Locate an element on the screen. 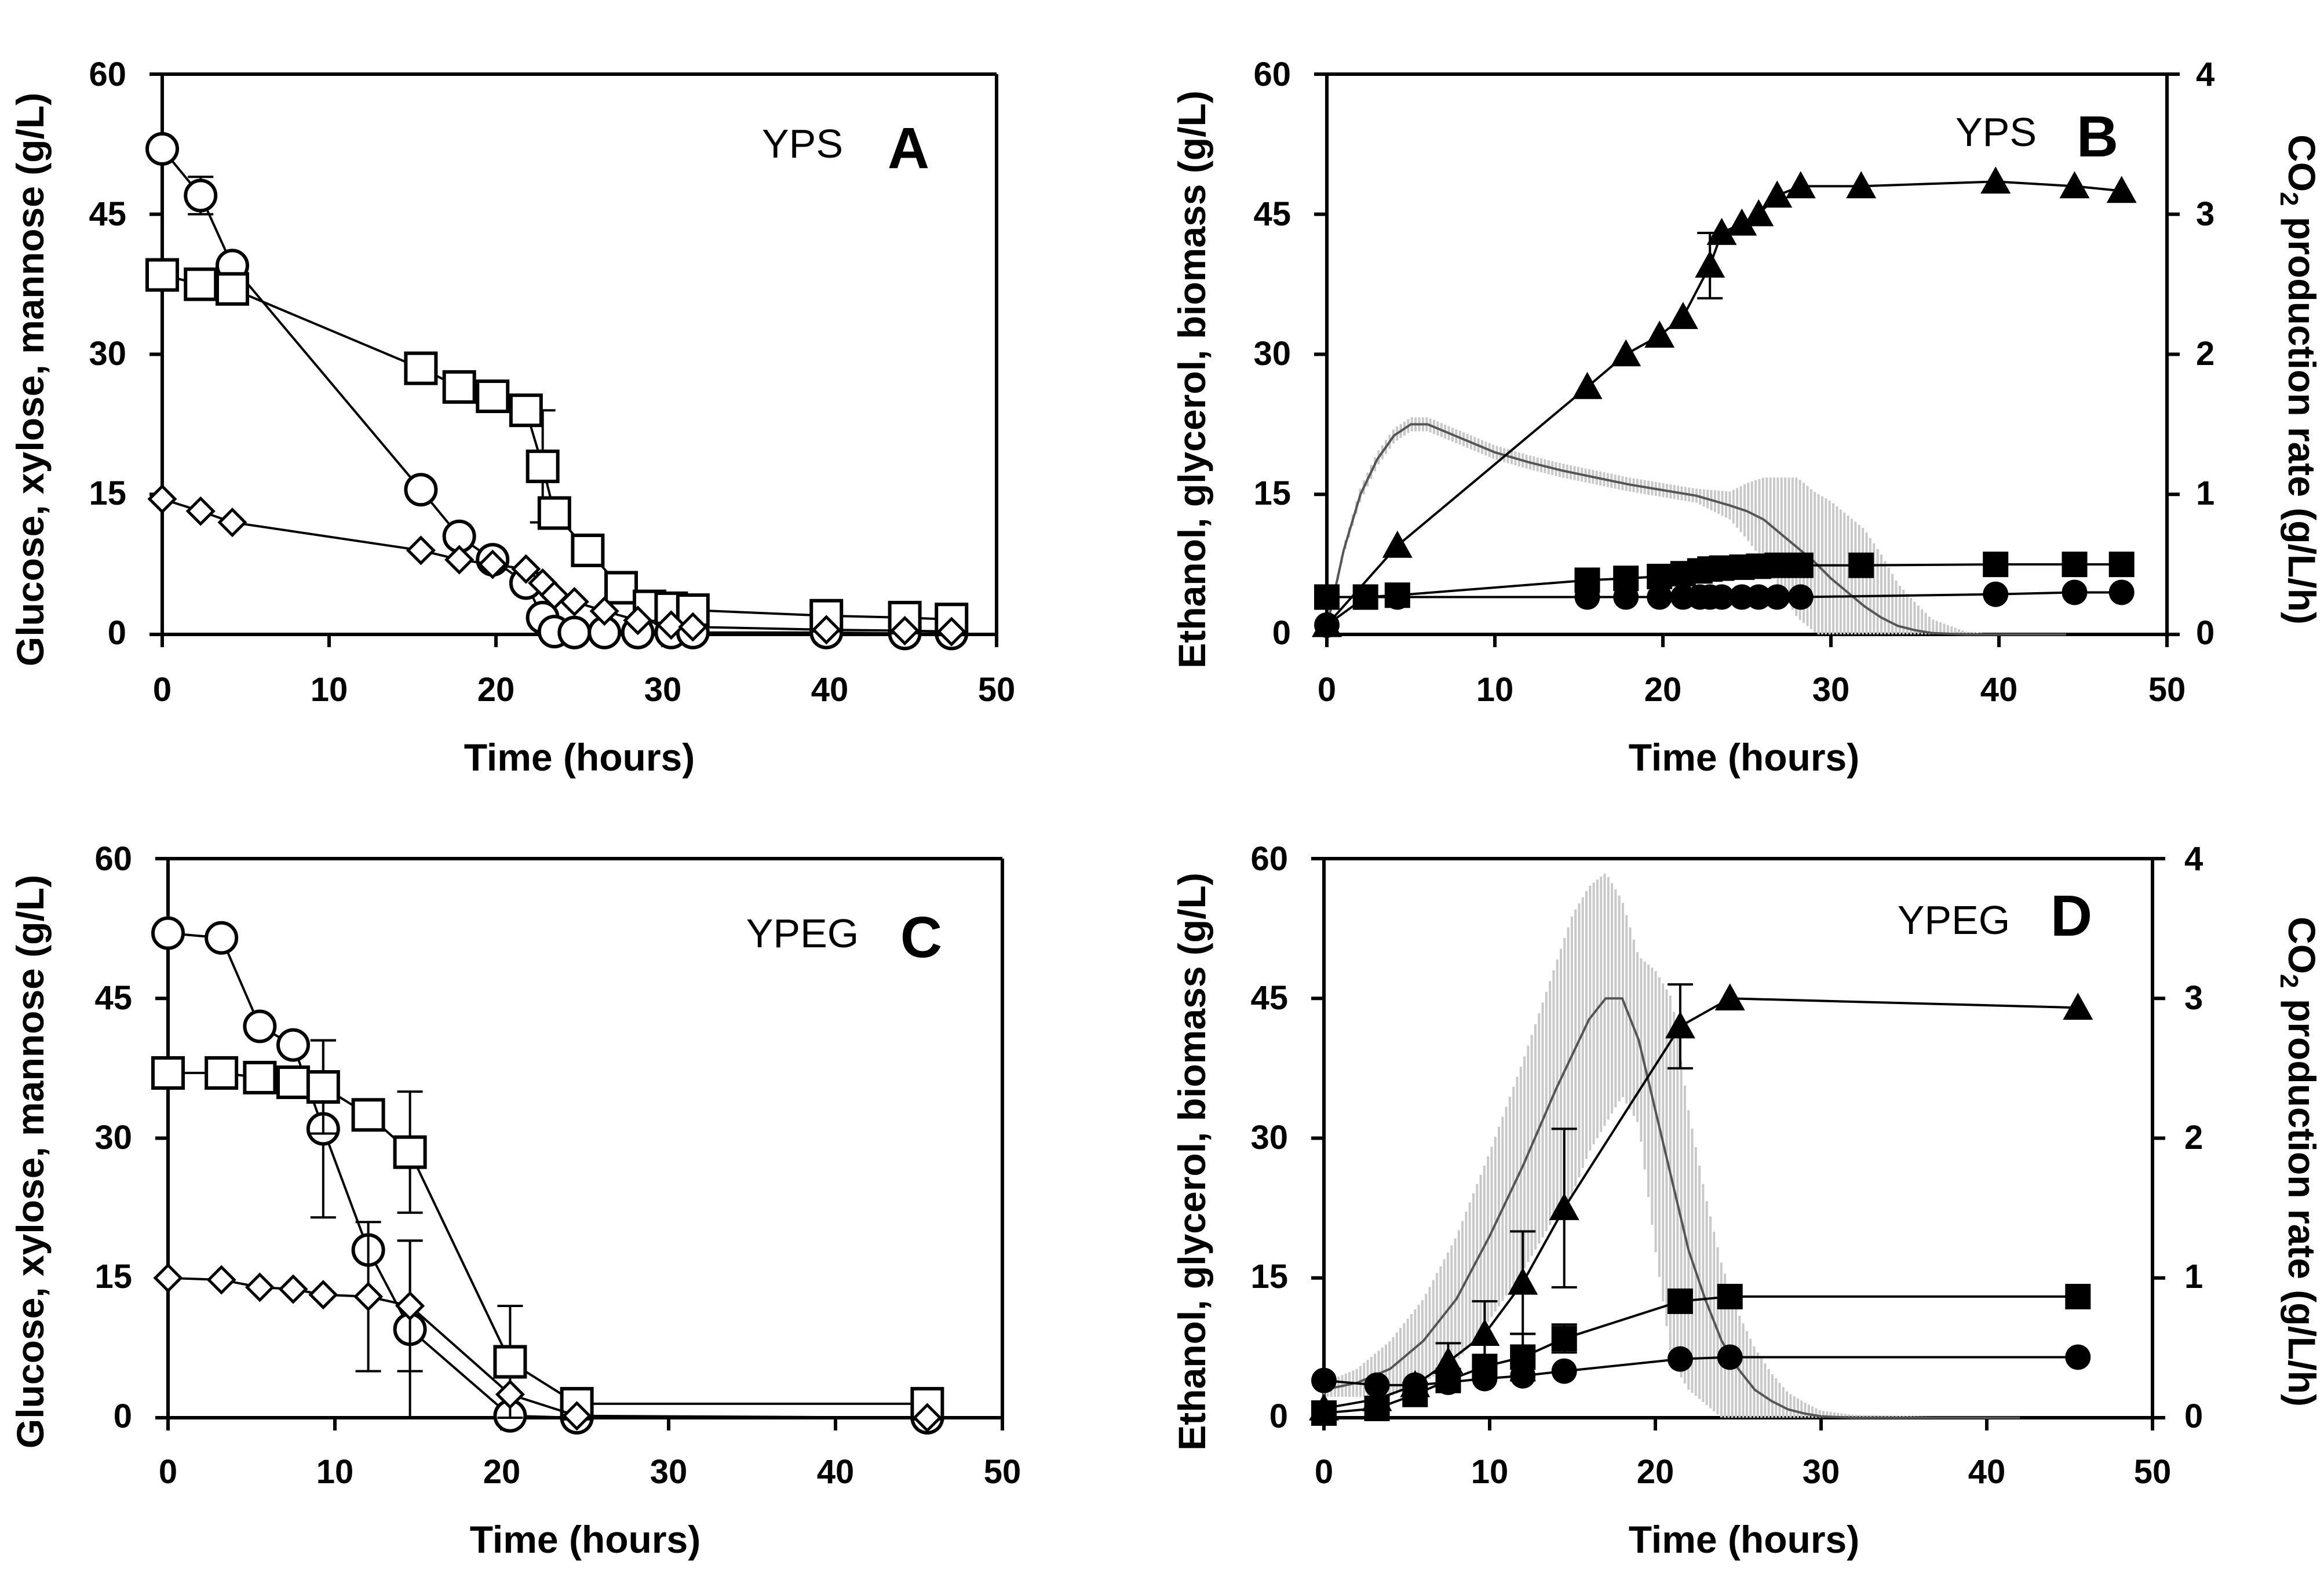 The height and width of the screenshot is (1573, 2324). glycerol-line is located at coordinates (1700, 1371).